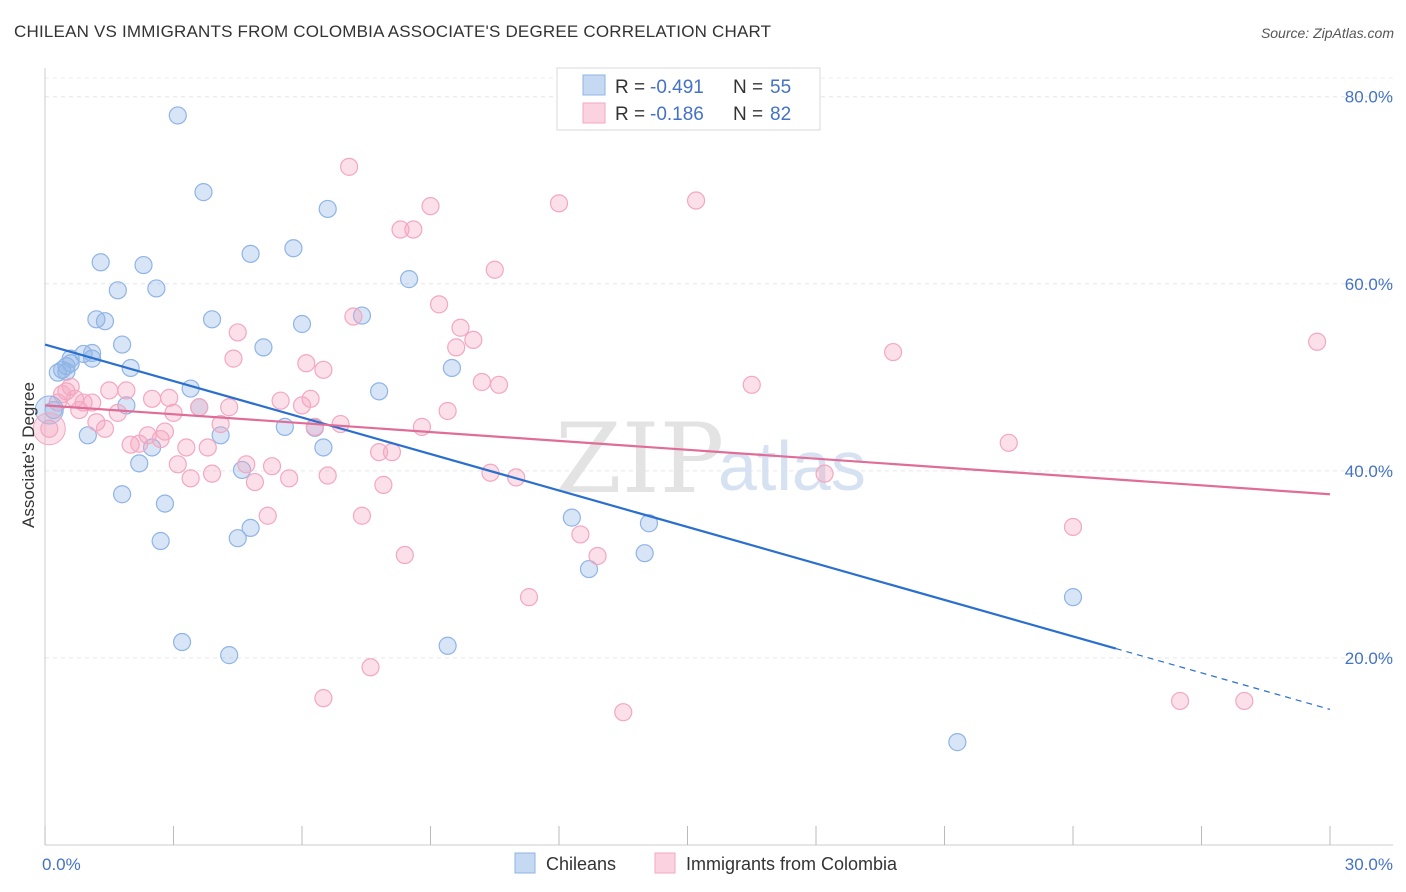  Describe the element at coordinates (677, 114) in the screenshot. I see `legend-r-value-2: -0.186` at that location.